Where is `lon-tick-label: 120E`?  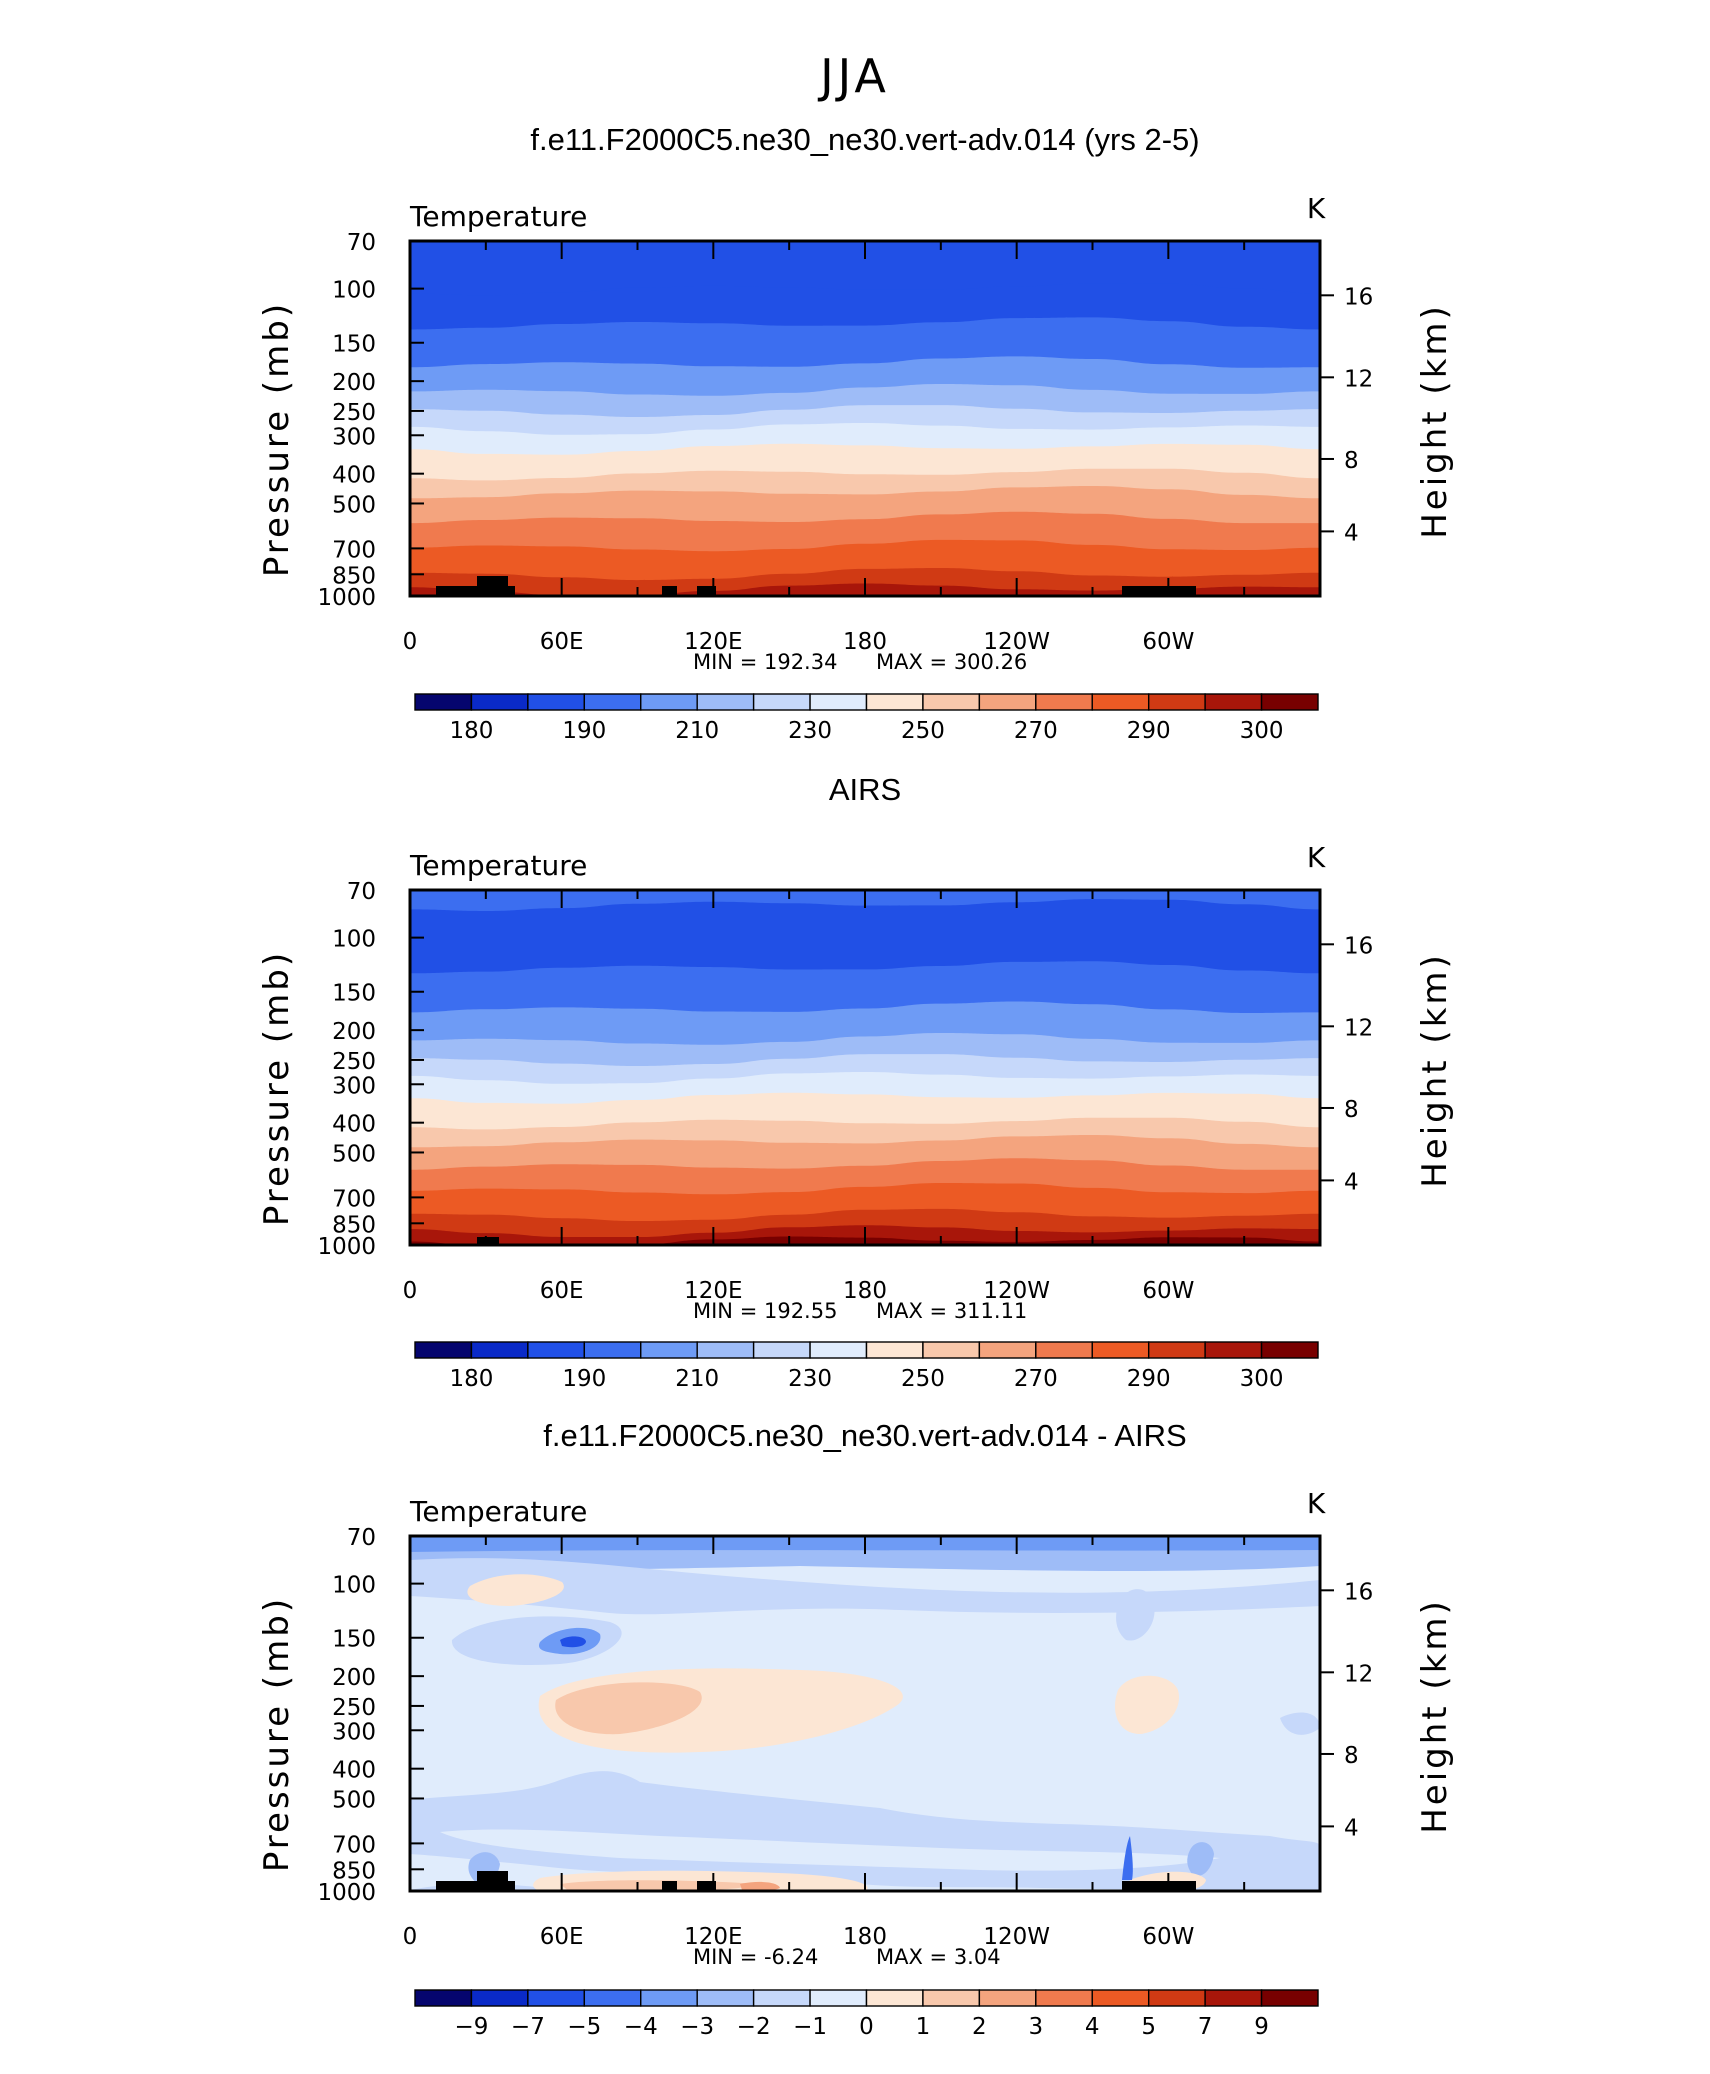
lon-tick-label: 120E is located at coordinates (713, 1937).